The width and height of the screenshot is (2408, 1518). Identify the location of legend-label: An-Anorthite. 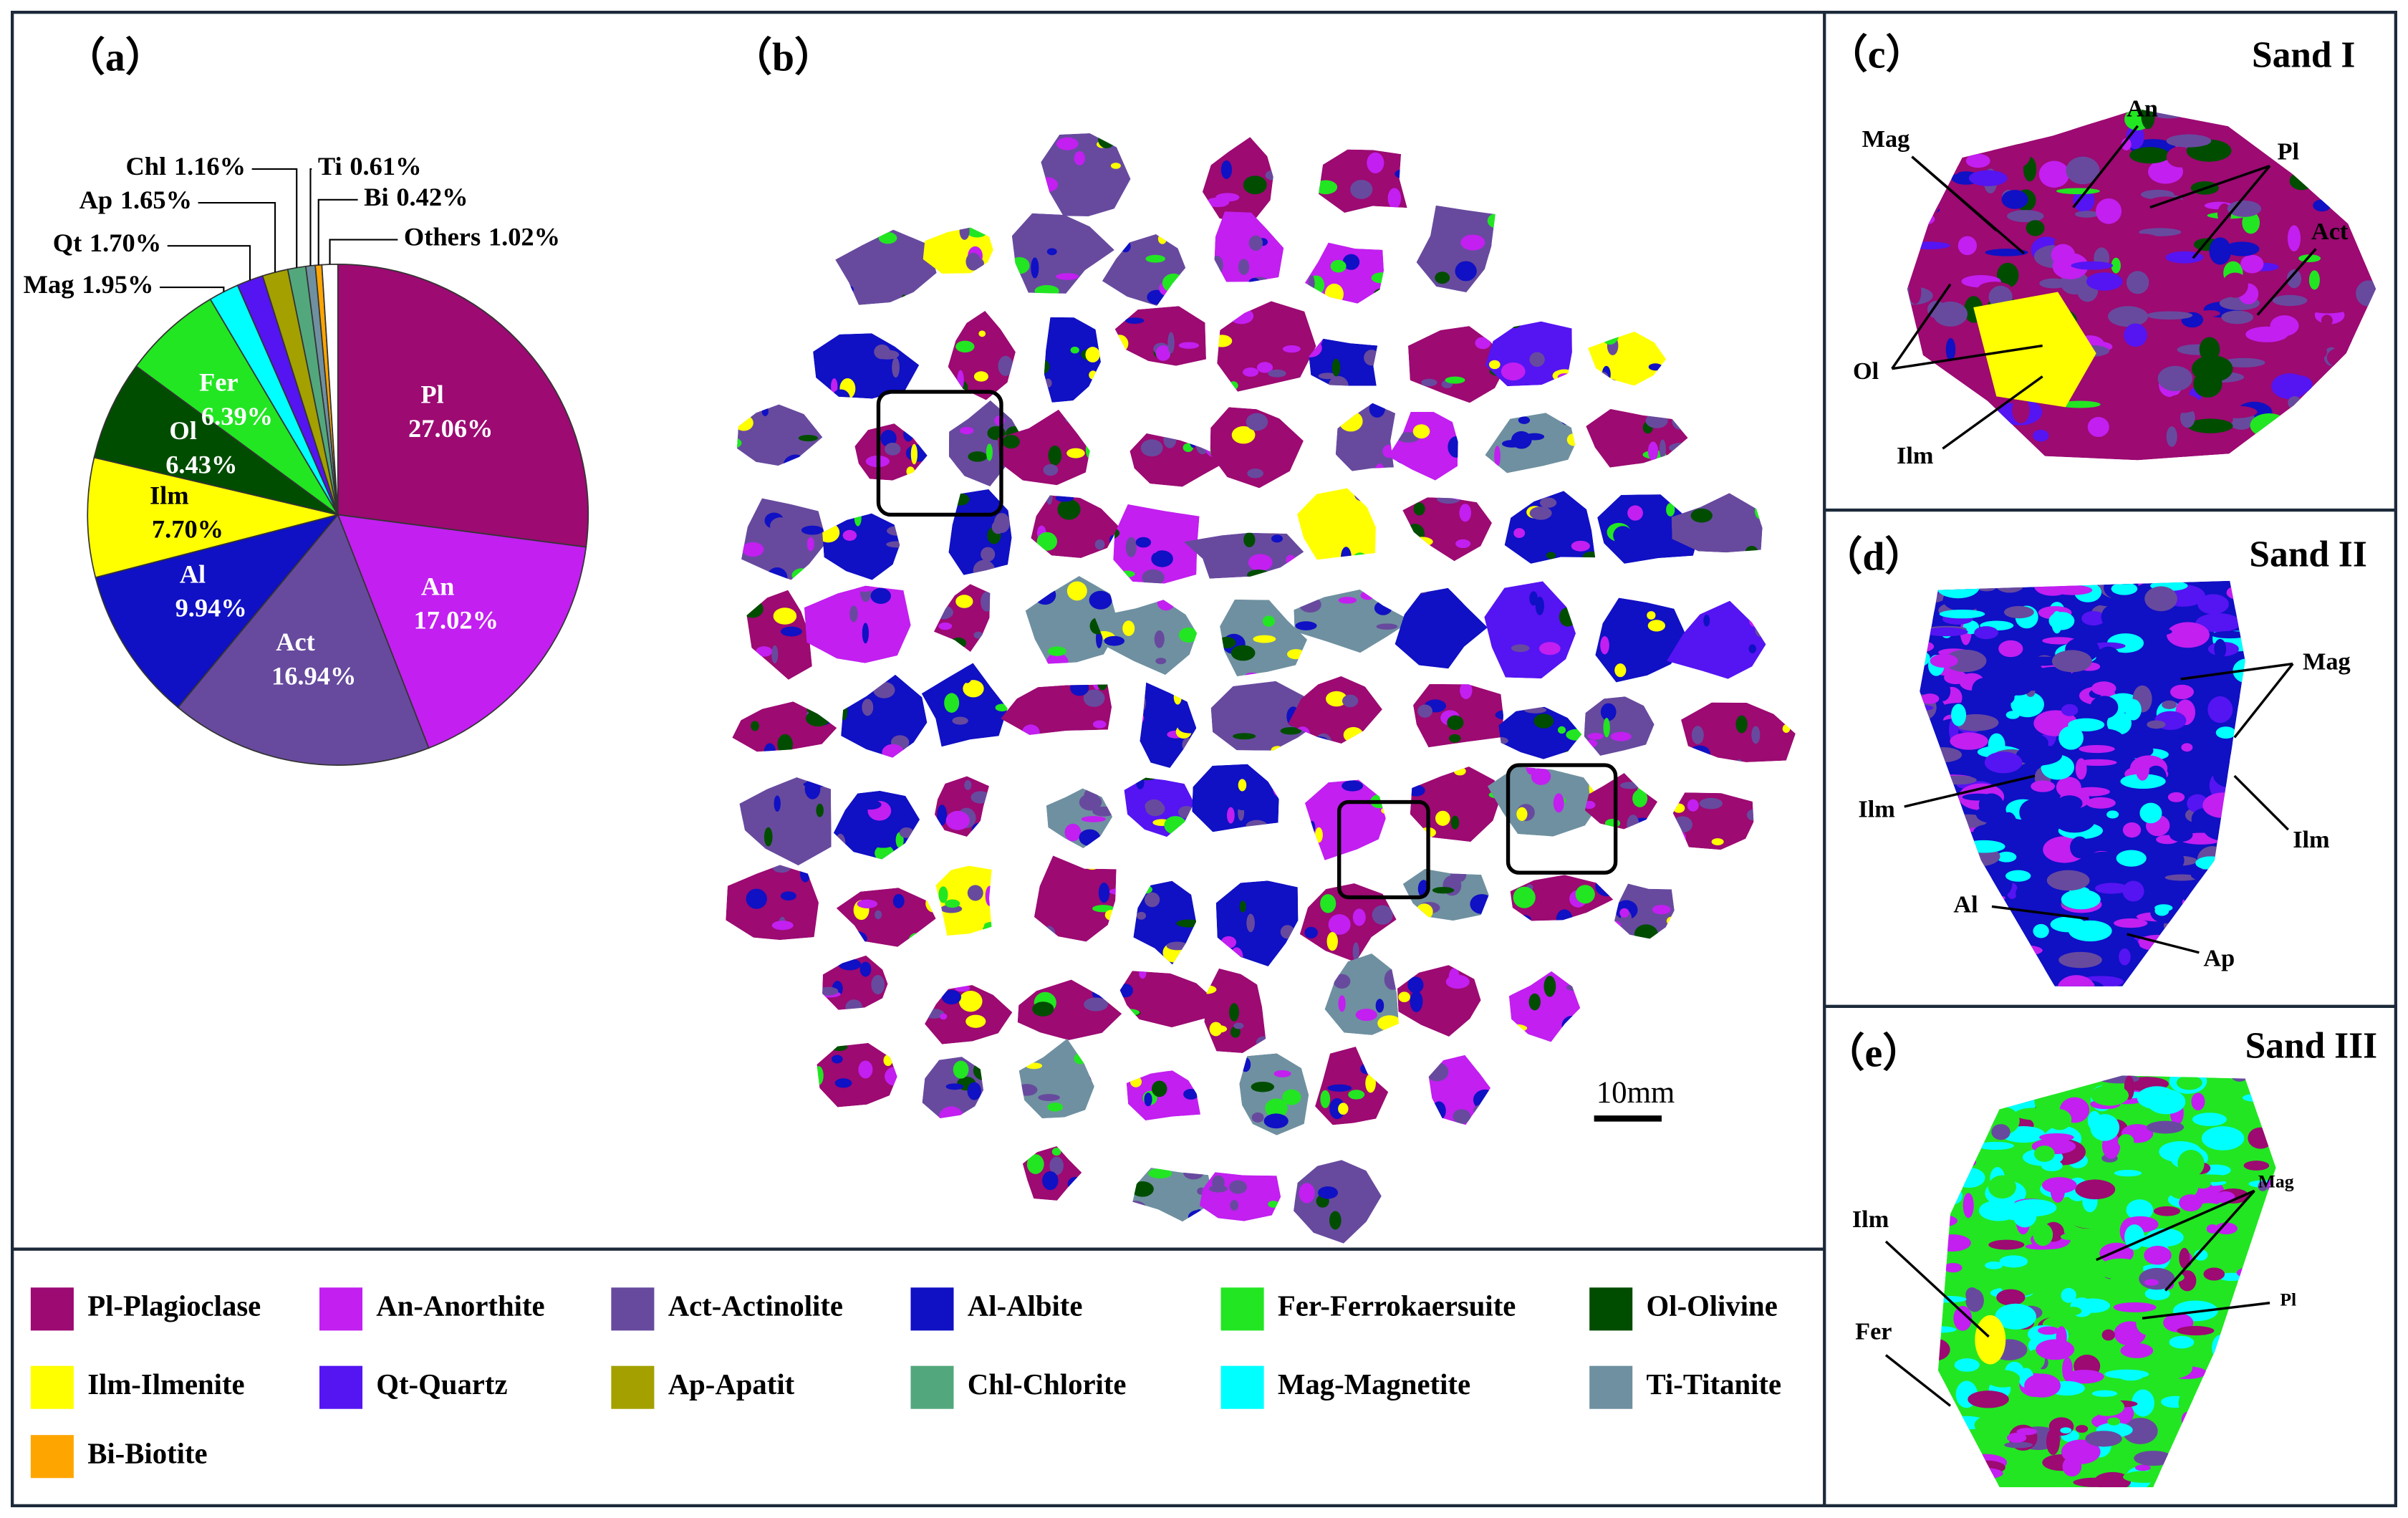
(460, 1306).